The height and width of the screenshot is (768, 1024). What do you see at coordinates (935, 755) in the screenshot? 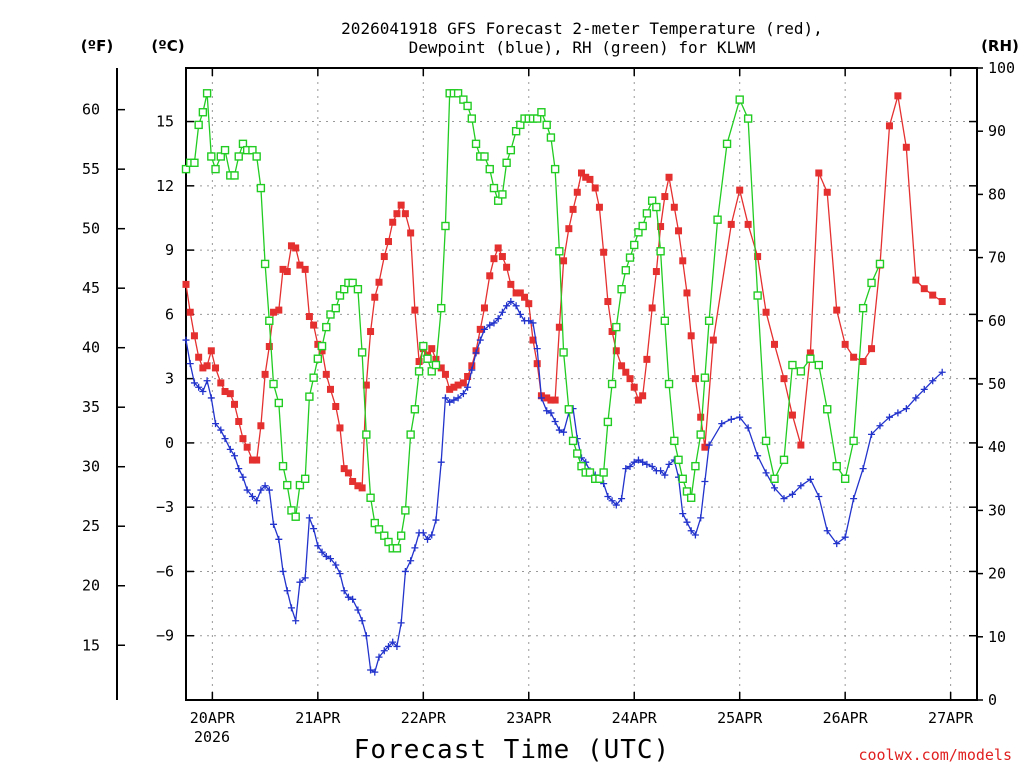
I see `credit-label: coolwx.com/models` at bounding box center [935, 755].